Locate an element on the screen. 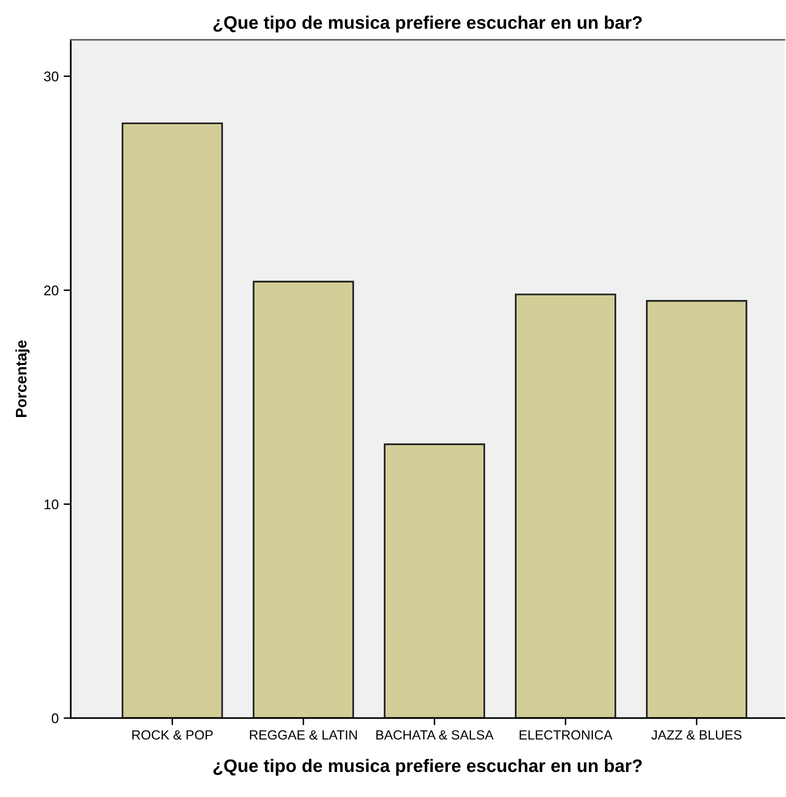  x-tick-label: ELECTRONICA is located at coordinates (566, 735).